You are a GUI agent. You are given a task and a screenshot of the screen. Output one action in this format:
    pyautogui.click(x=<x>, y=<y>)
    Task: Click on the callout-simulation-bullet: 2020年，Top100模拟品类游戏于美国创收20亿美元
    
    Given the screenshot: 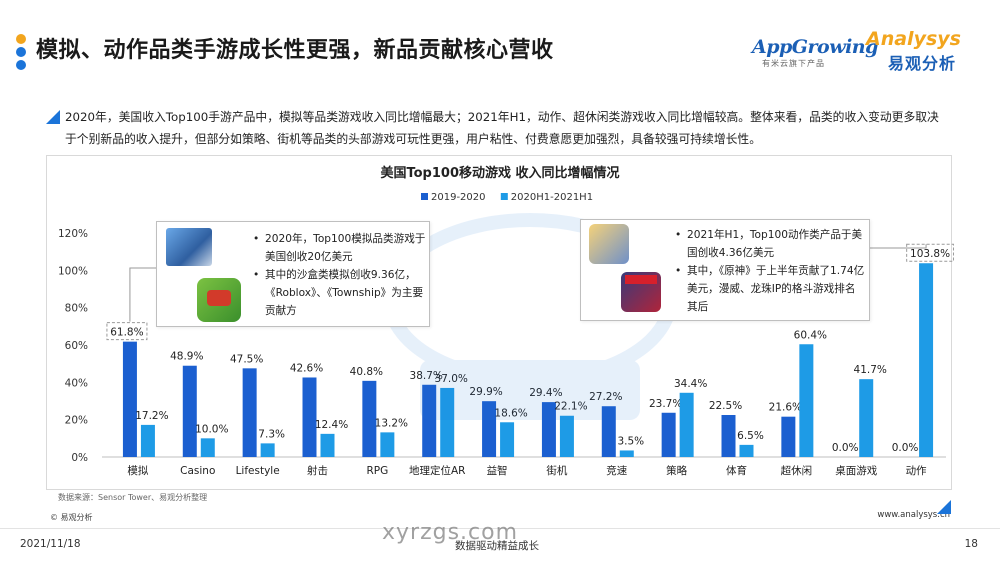 What is the action you would take?
    pyautogui.click(x=340, y=248)
    